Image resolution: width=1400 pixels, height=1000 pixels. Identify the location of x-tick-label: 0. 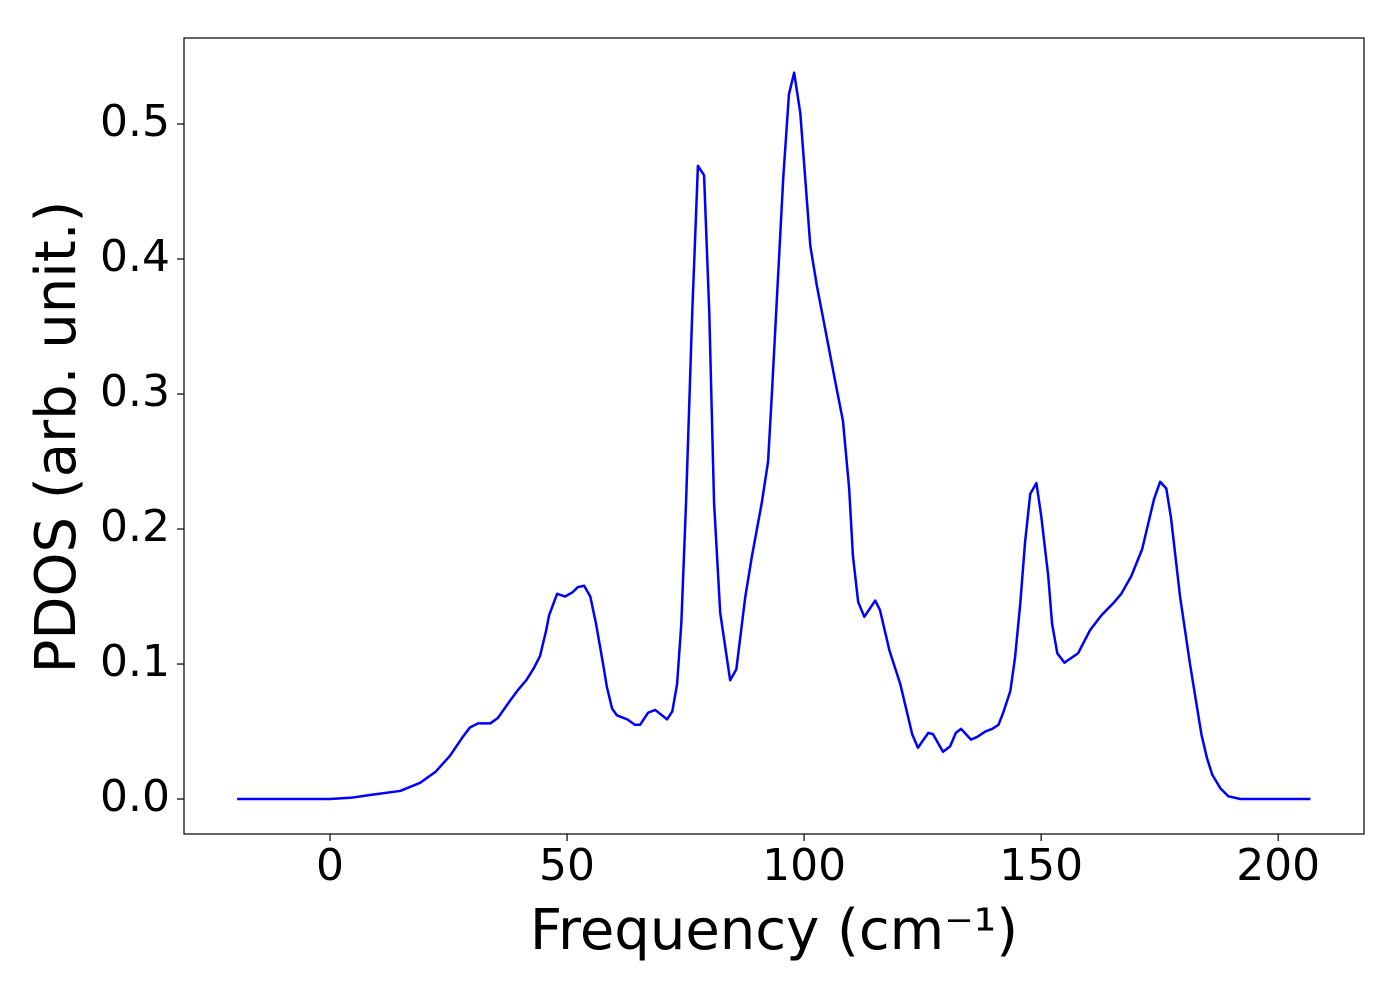
(330, 865).